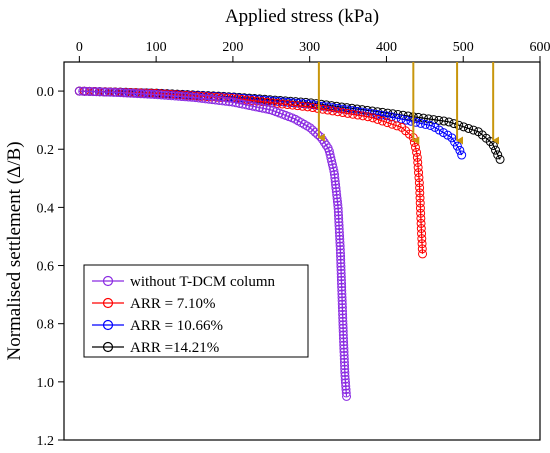  What do you see at coordinates (309, 47) in the screenshot?
I see `x-tick-label: 300` at bounding box center [309, 47].